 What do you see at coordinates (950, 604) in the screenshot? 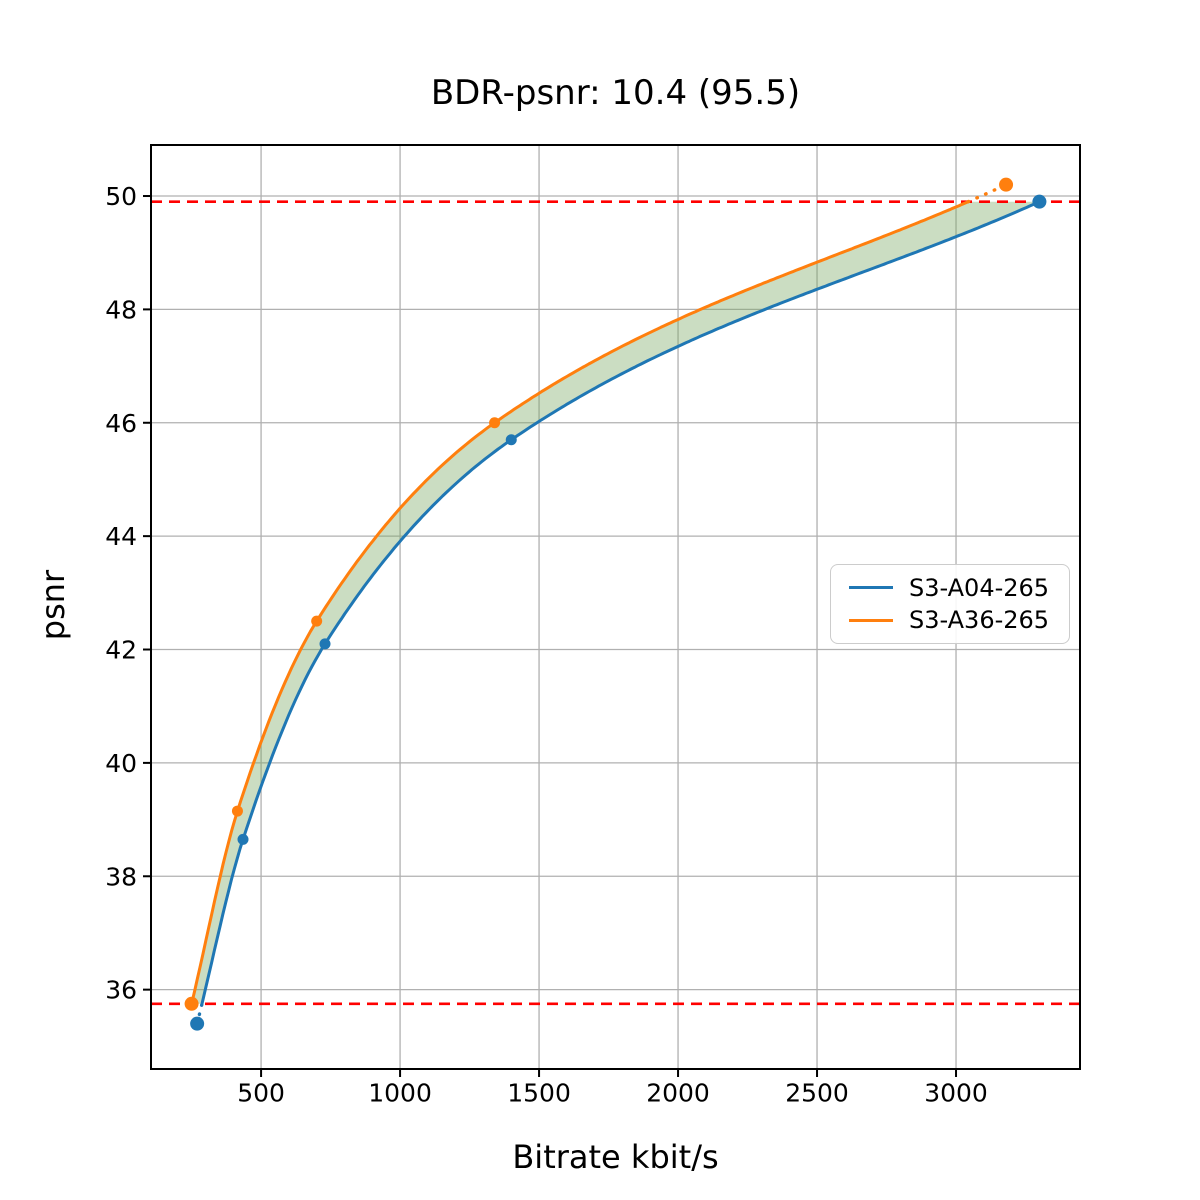
I see `legend: S3-A04-265 S3-A36-265` at bounding box center [950, 604].